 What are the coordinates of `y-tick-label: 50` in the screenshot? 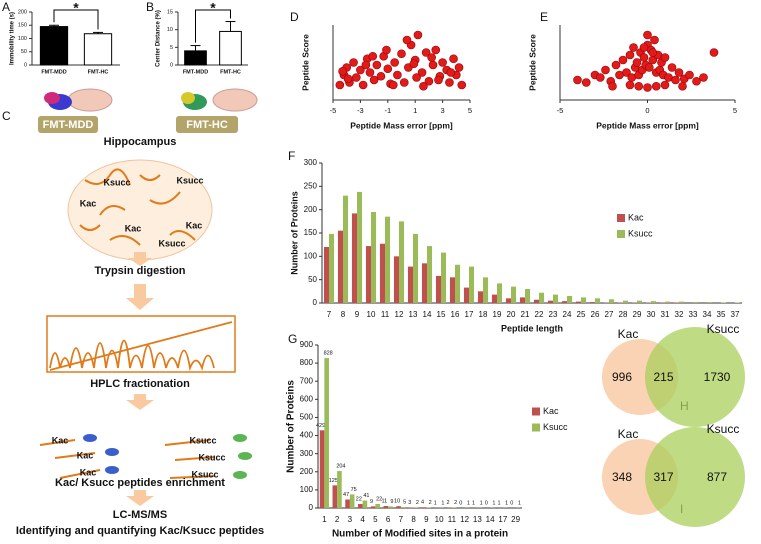 It's located at (24, 52).